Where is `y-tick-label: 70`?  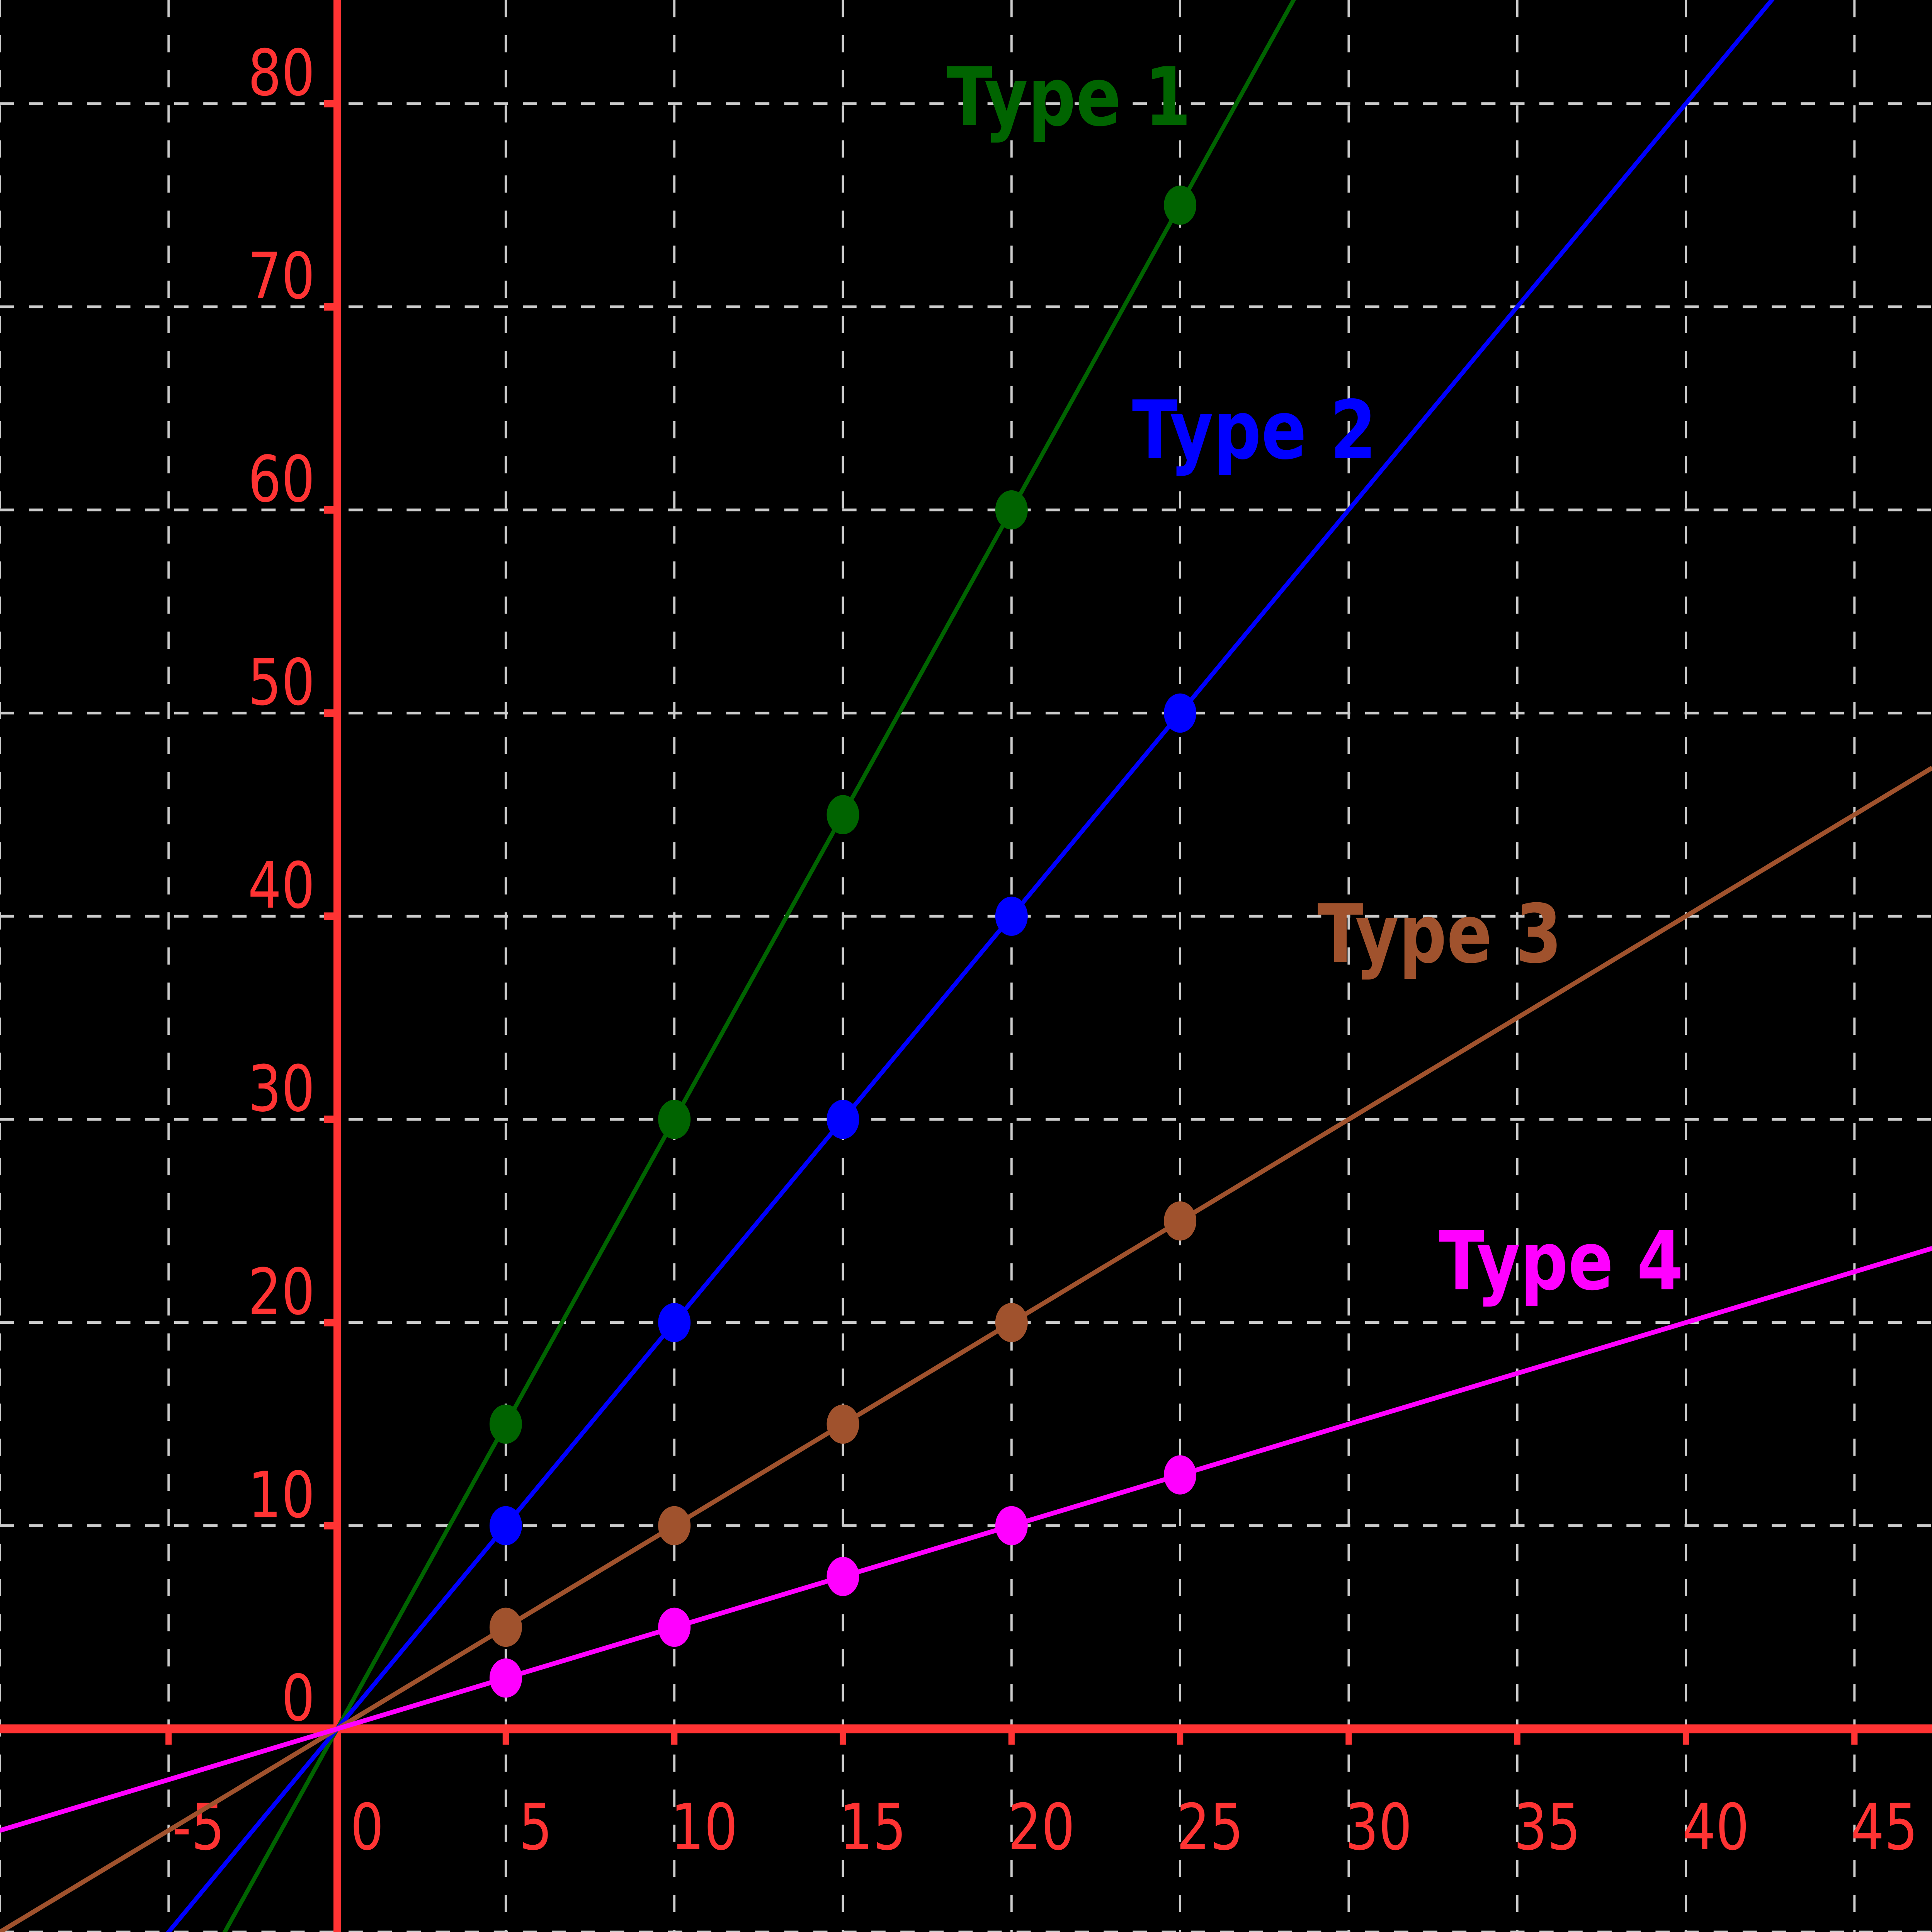 y-tick-label: 70 is located at coordinates (282, 276).